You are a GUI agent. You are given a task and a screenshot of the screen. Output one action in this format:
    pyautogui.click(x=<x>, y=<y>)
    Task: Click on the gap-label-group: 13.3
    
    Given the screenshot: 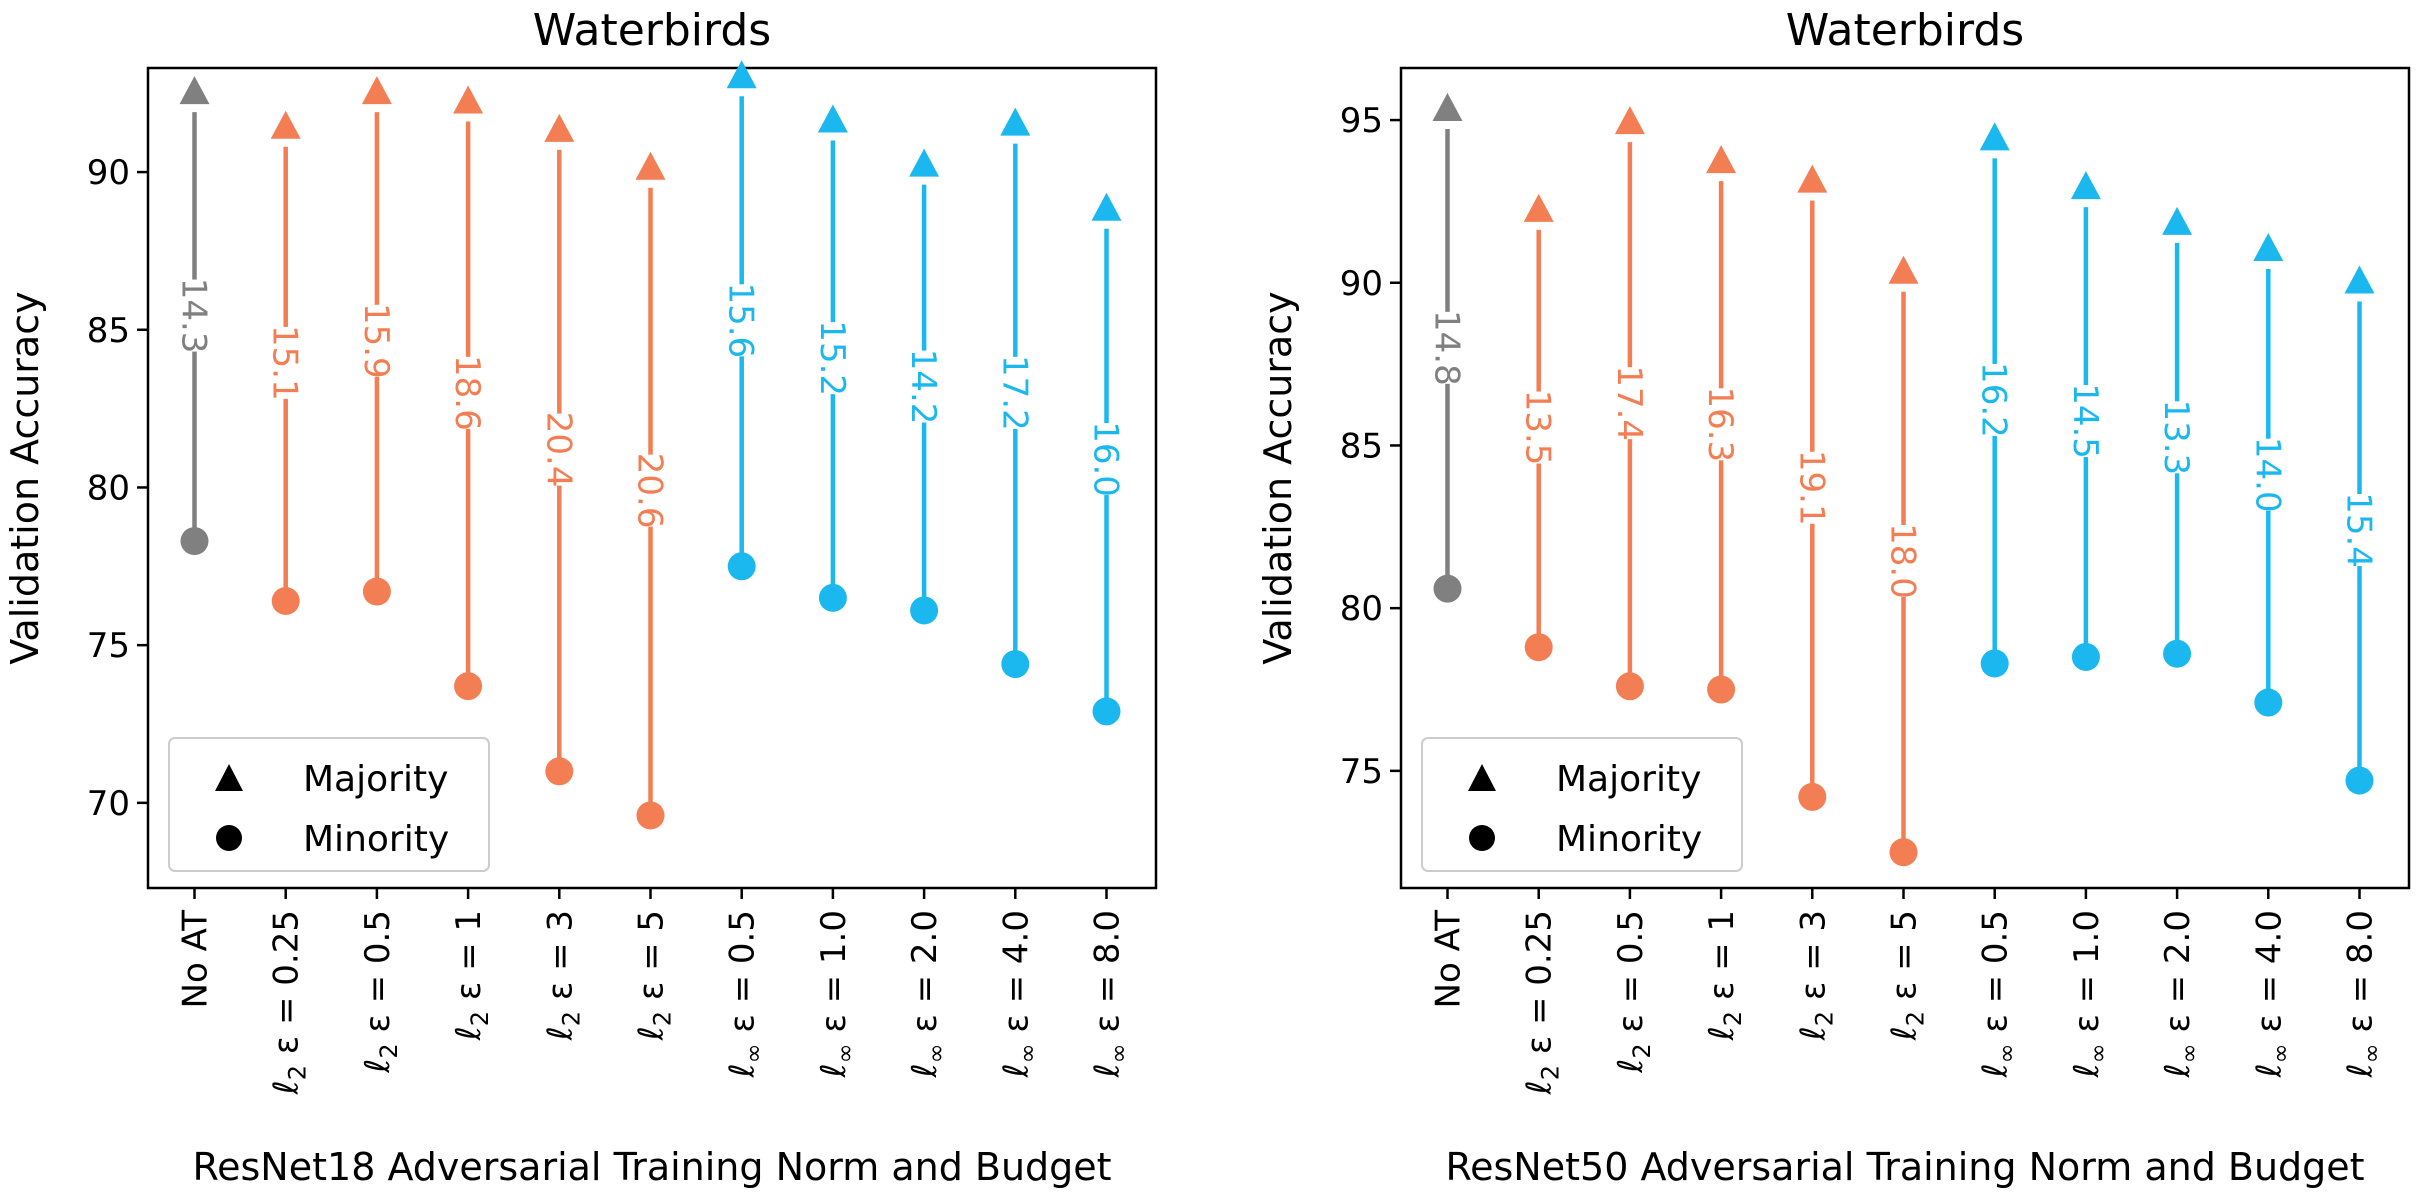 What is the action you would take?
    pyautogui.click(x=2177, y=437)
    